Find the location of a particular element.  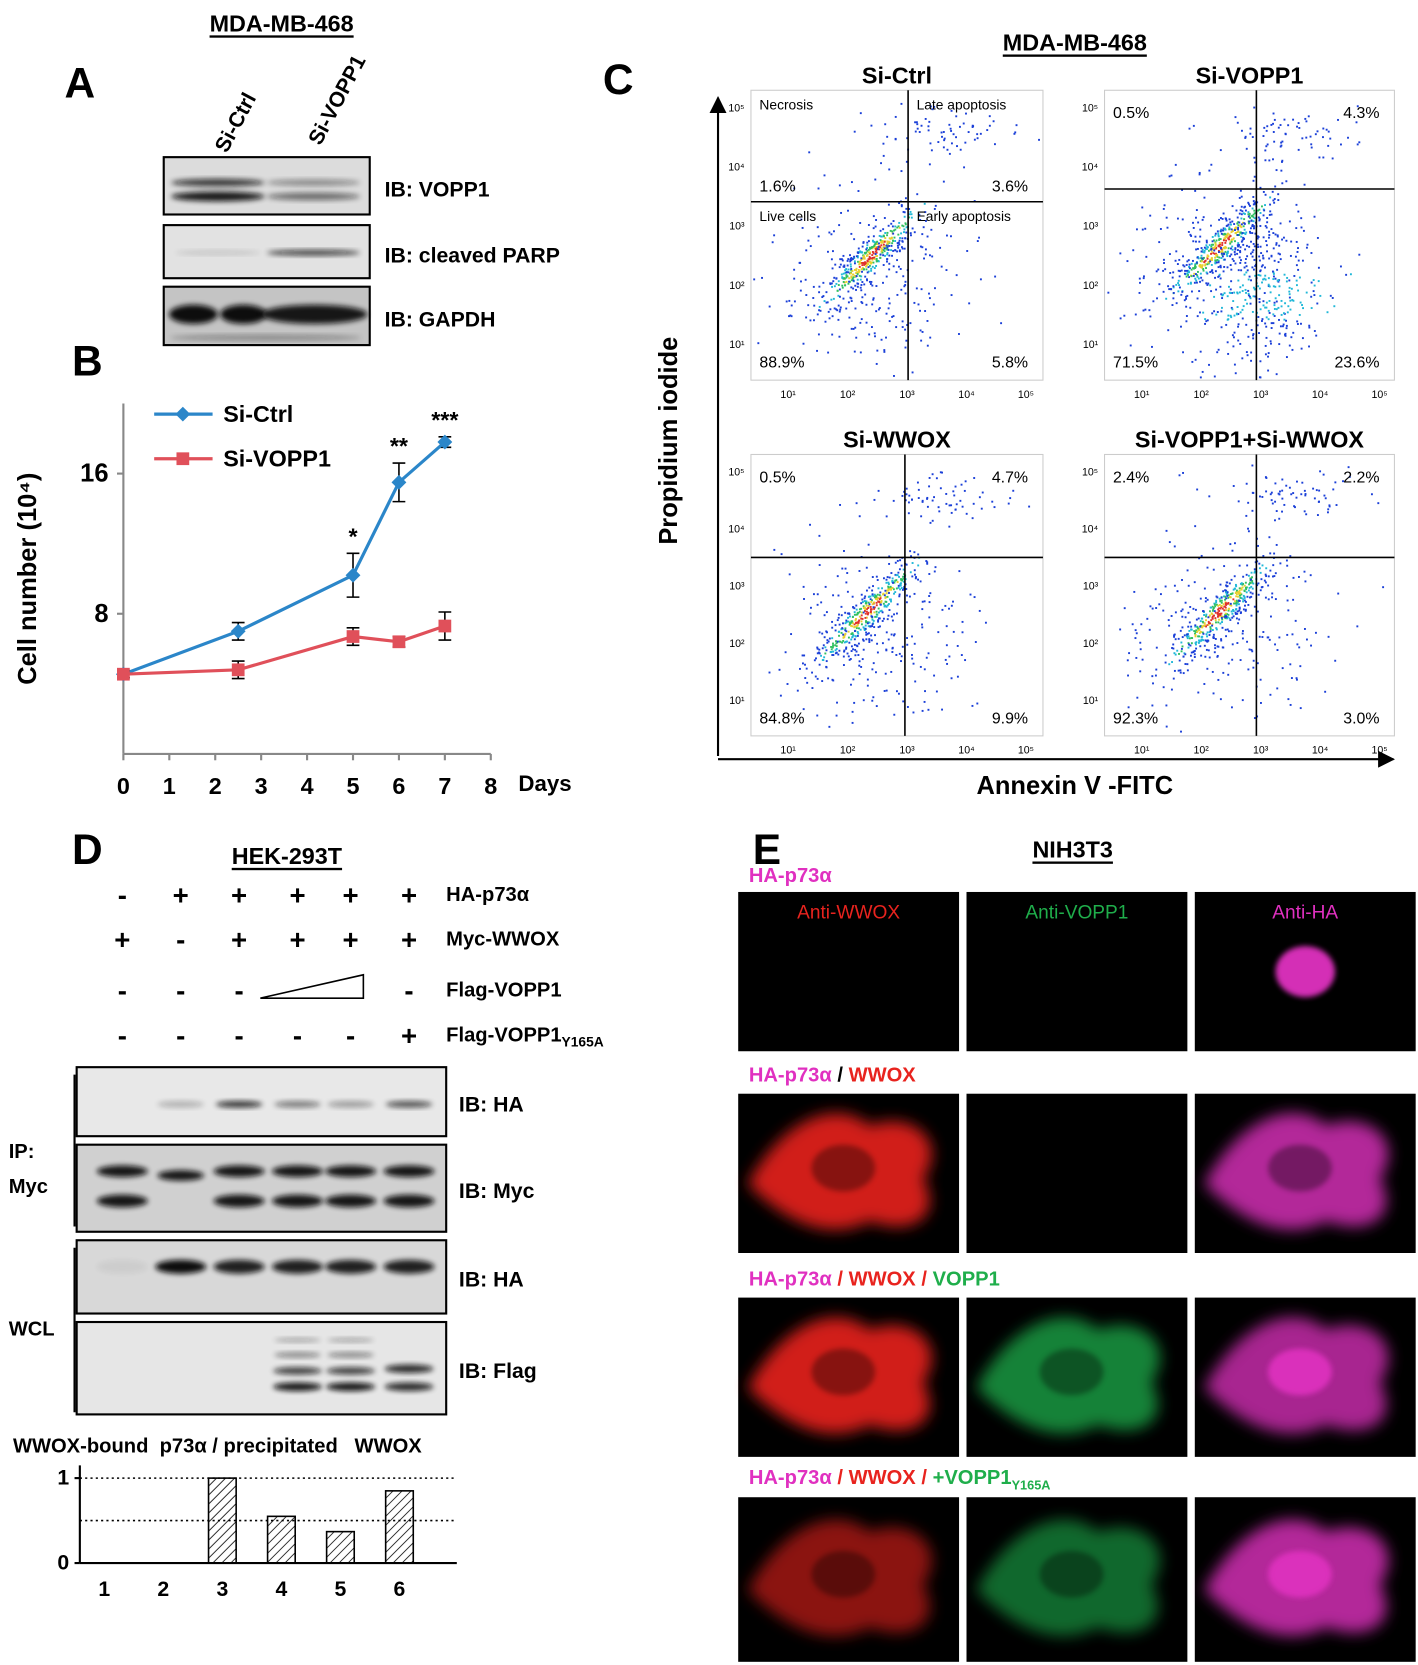

data-point is located at coordinates (444, 626).